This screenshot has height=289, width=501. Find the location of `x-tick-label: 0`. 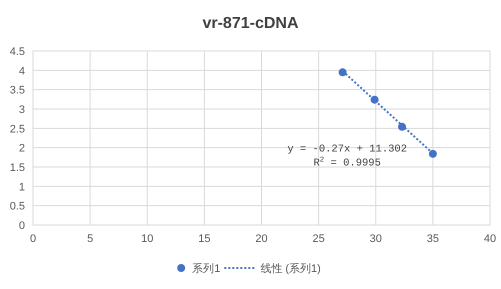

x-tick-label: 0 is located at coordinates (33, 239).